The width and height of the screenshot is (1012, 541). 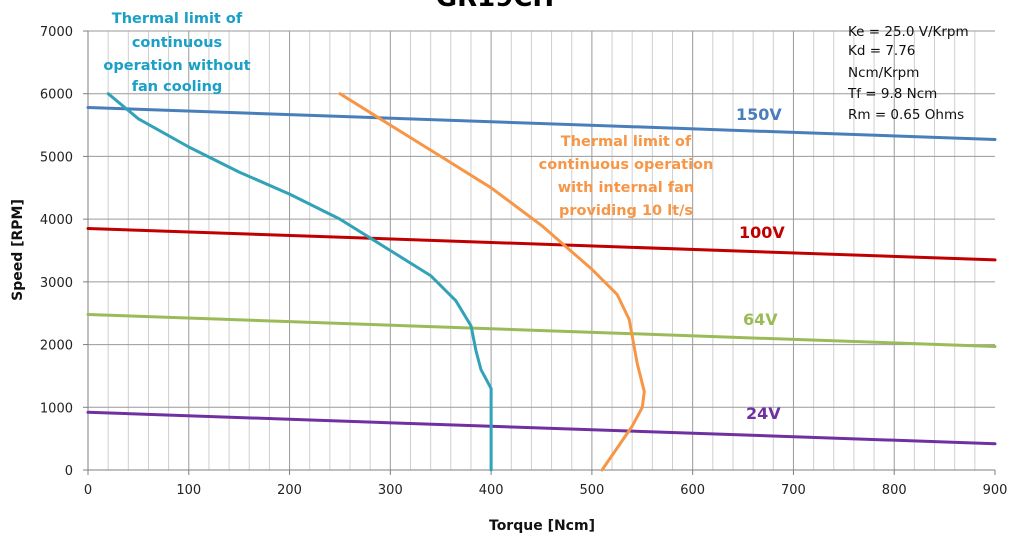 What do you see at coordinates (883, 73) in the screenshot?
I see `param-kd-unit: Ncm/Krpm` at bounding box center [883, 73].